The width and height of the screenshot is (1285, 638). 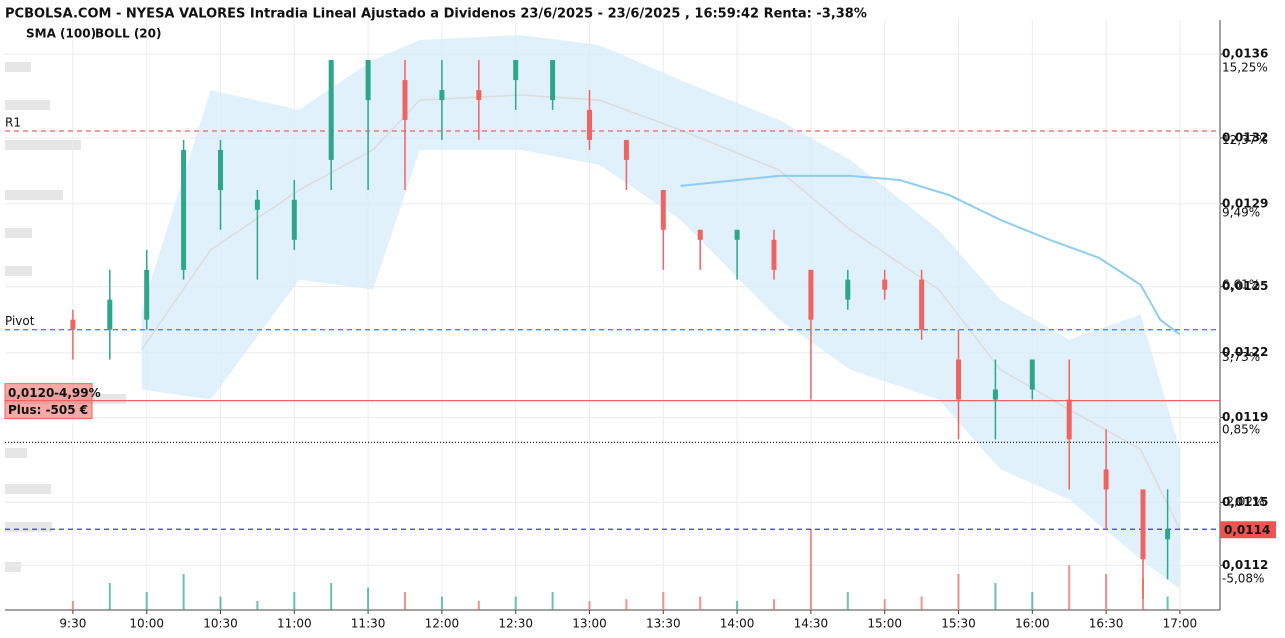 What do you see at coordinates (1245, 68) in the screenshot?
I see `y2-tick-label: 15,25%` at bounding box center [1245, 68].